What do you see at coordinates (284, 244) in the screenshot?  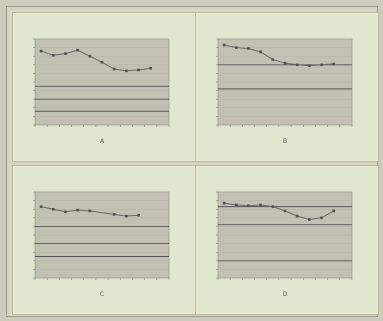 I see `chart-svg-bottom-right: D` at bounding box center [284, 244].